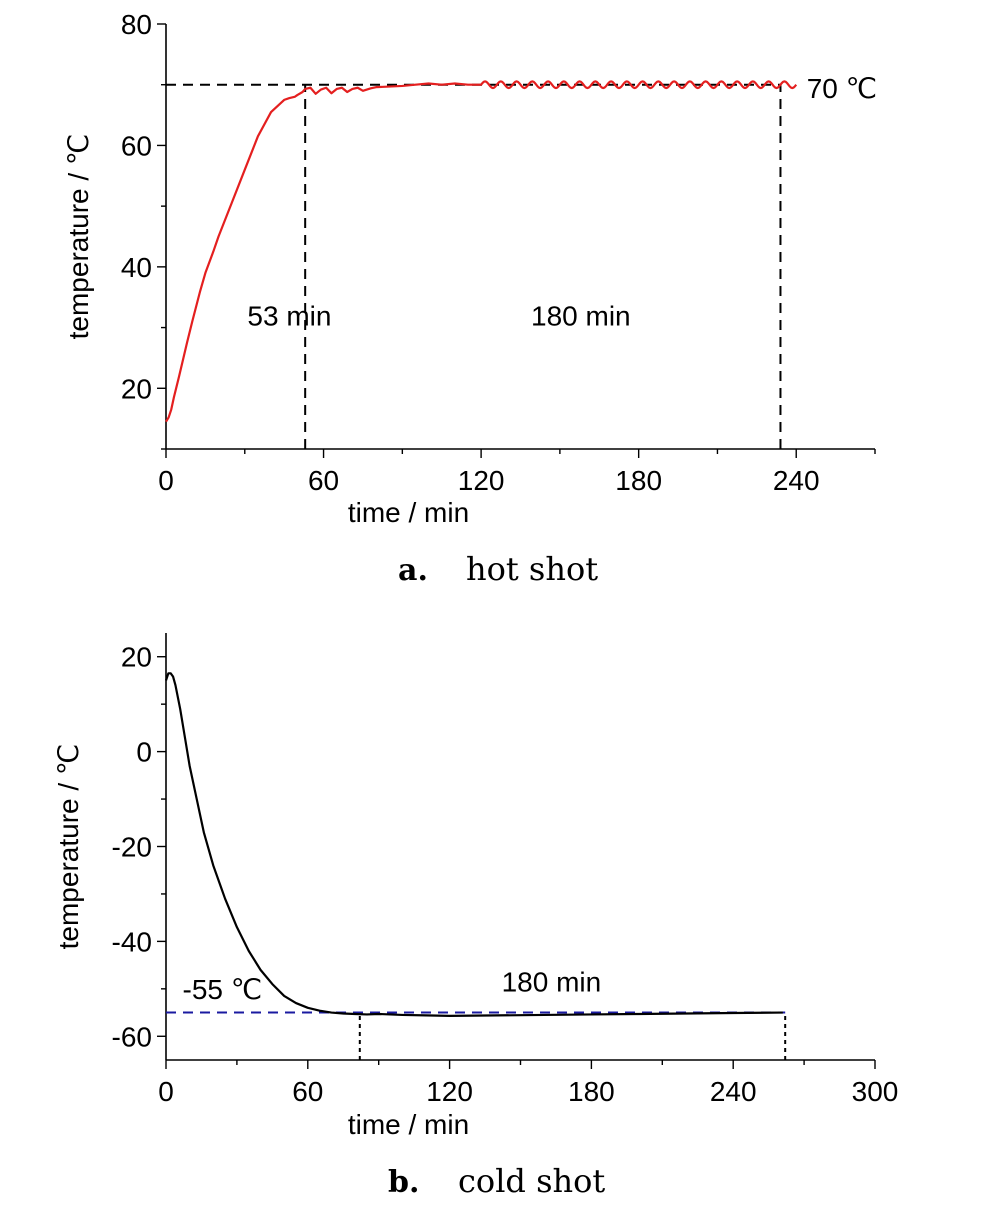  Describe the element at coordinates (796, 480) in the screenshot. I see `panel-a-x-tick-label: 240` at that location.